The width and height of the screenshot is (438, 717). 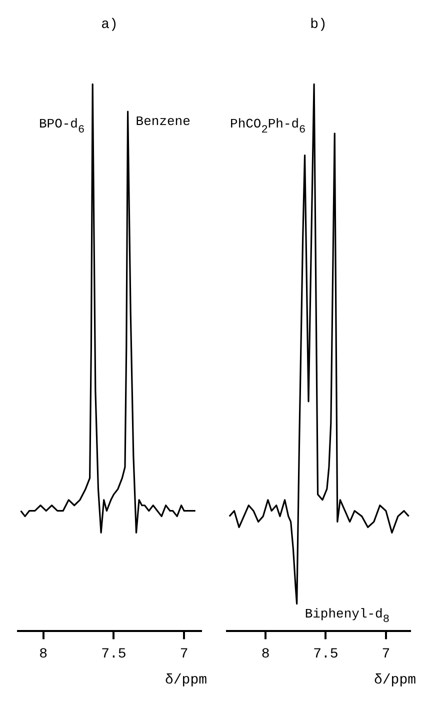 What do you see at coordinates (318, 25) in the screenshot?
I see `chart-title: b)` at bounding box center [318, 25].